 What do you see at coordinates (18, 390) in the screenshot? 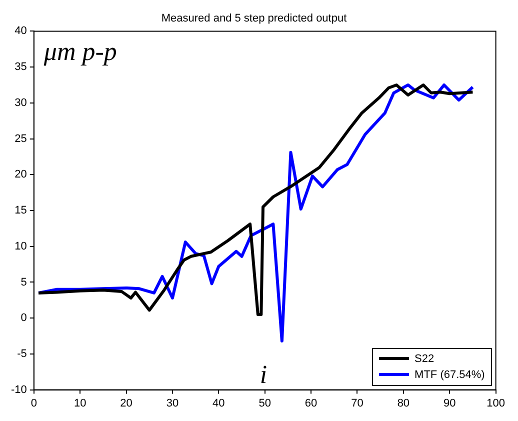
I see `y-tick-label: -10` at bounding box center [18, 390].